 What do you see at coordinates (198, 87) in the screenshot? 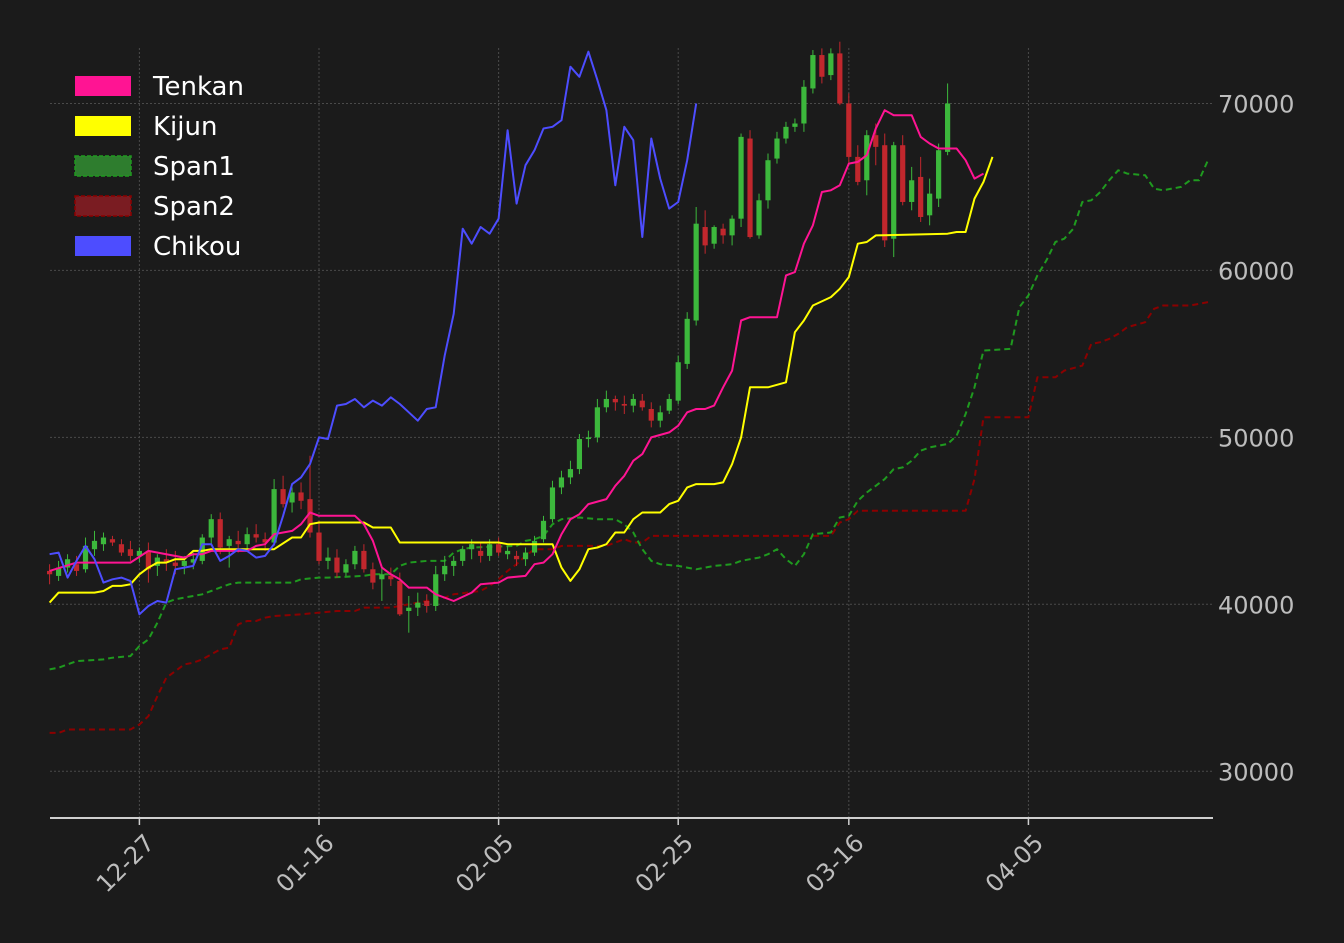
I see `legend-label-tenkan: Tenkan` at bounding box center [198, 87].